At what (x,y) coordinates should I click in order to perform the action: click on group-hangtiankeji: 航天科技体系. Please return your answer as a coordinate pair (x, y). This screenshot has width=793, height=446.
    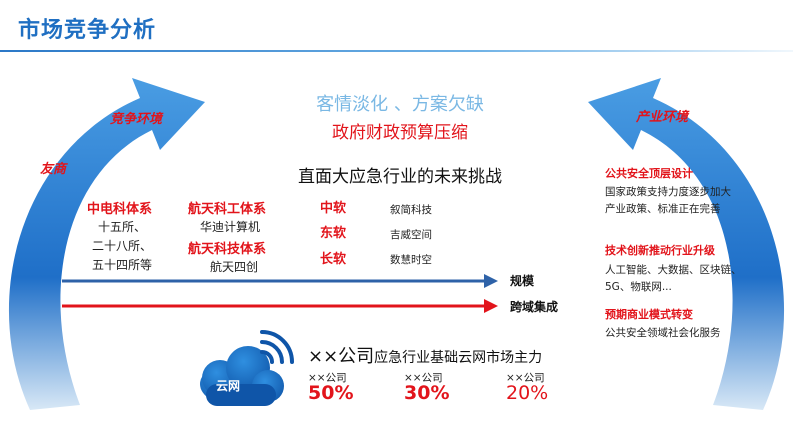
    Looking at the image, I should click on (227, 249).